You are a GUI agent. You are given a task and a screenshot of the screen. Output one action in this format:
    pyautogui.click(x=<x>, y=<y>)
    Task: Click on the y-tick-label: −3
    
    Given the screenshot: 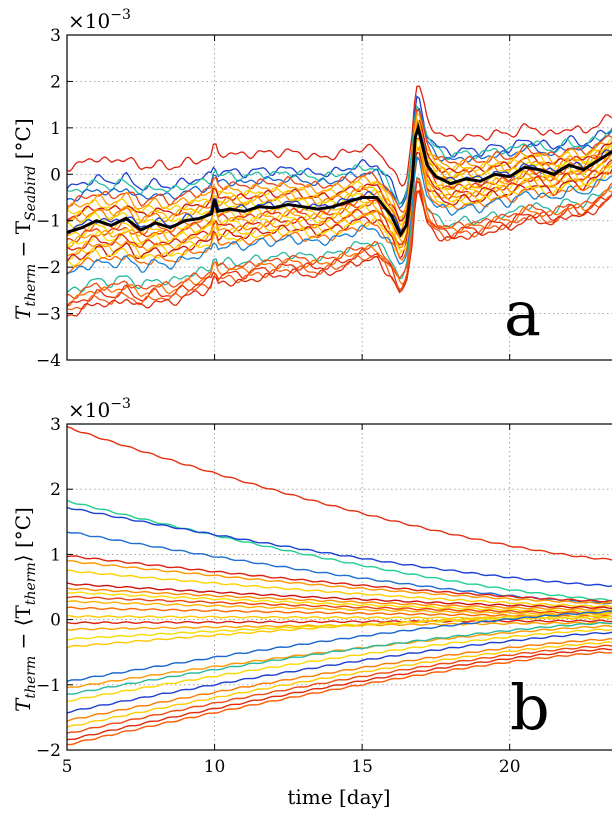 What is the action you would take?
    pyautogui.click(x=48, y=315)
    